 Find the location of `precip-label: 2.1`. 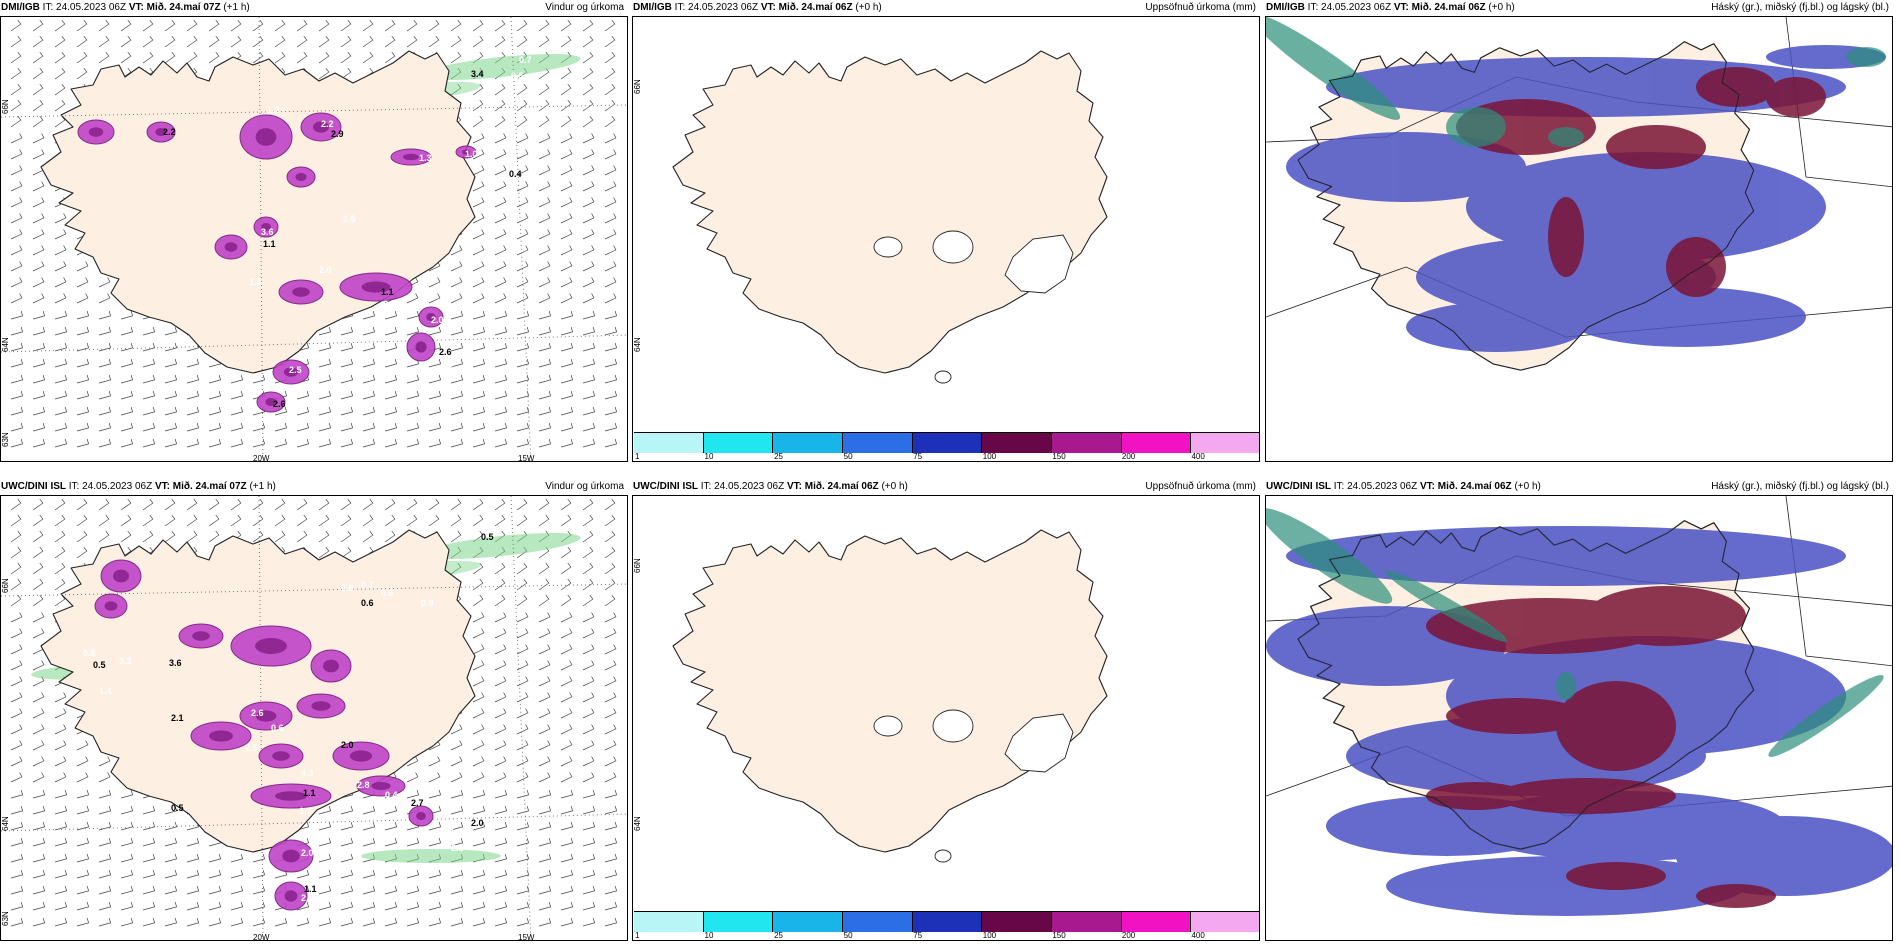

precip-label: 2.1 is located at coordinates (177, 718).